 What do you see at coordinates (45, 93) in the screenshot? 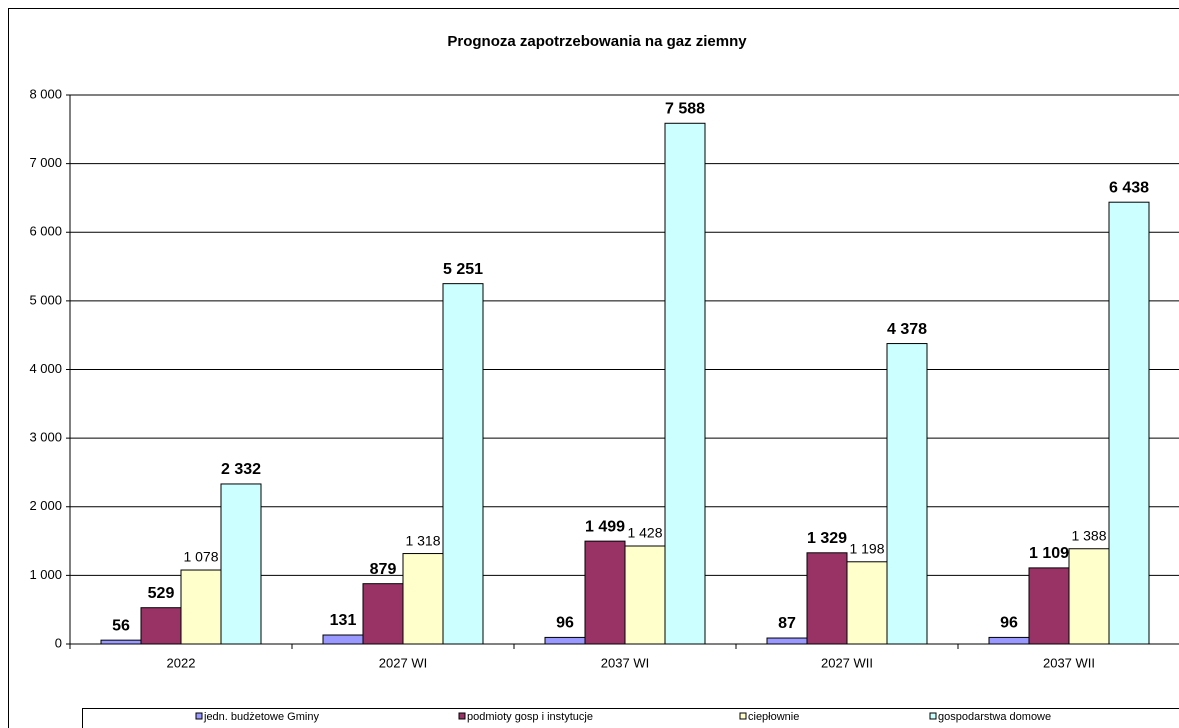
I see `y-tick-label: 8 000` at bounding box center [45, 93].